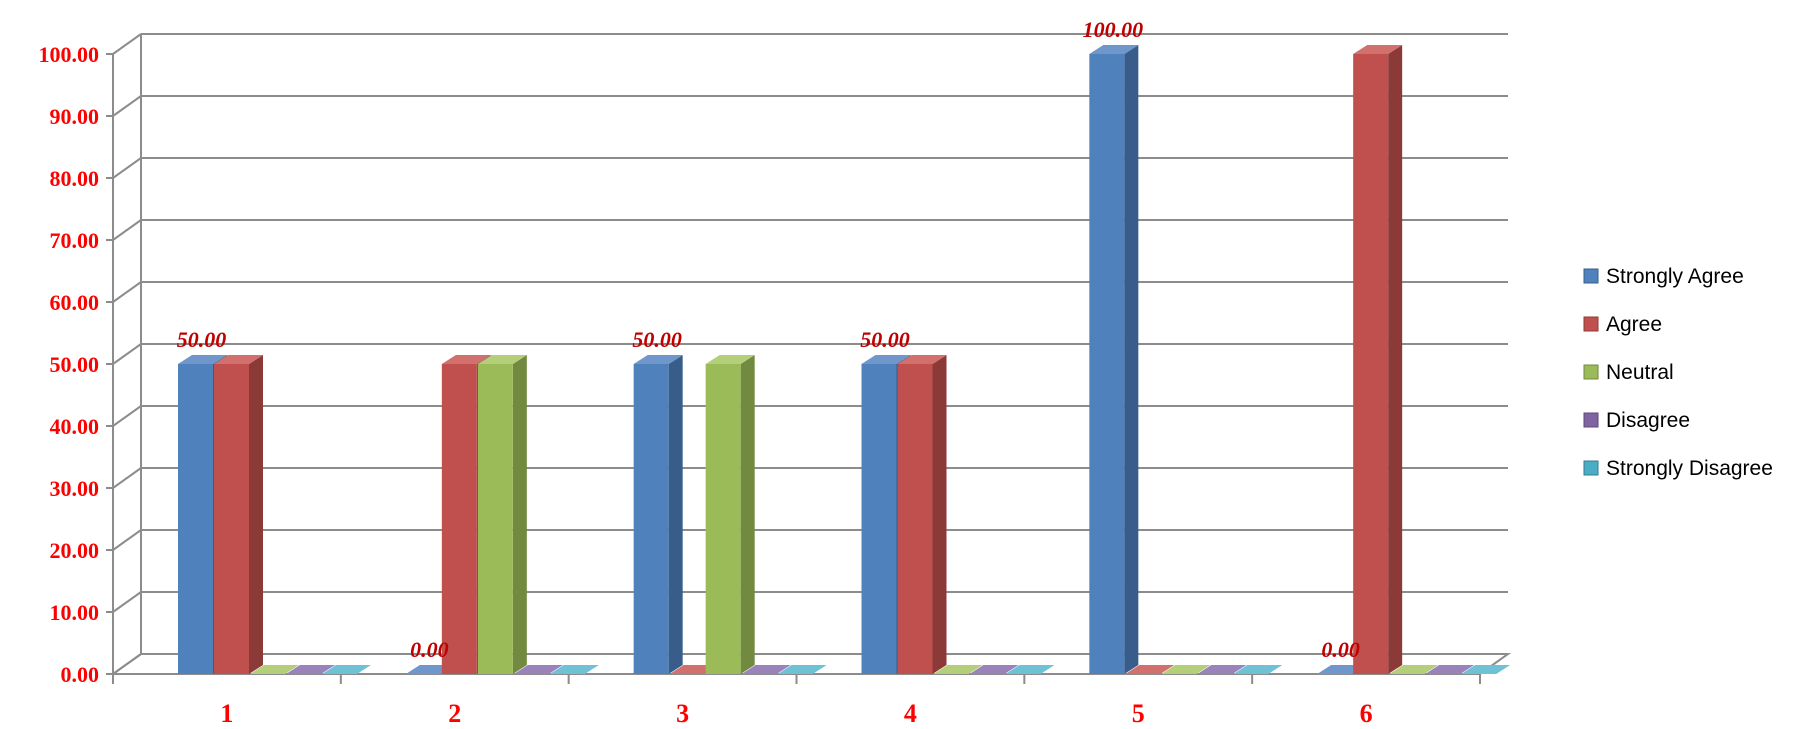 Image resolution: width=1808 pixels, height=729 pixels. What do you see at coordinates (75, 364) in the screenshot?
I see `y-tick-label: 50.00` at bounding box center [75, 364].